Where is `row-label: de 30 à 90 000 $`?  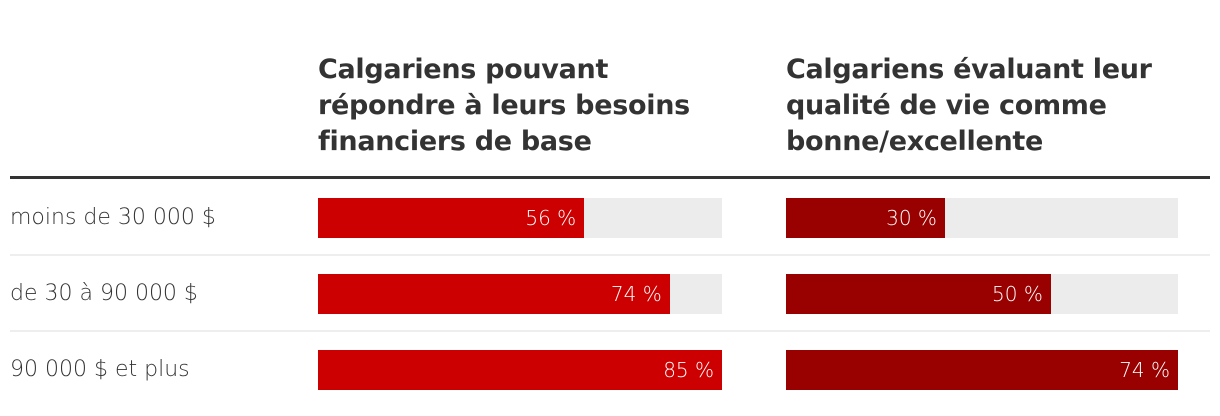 row-label: de 30 à 90 000 $ is located at coordinates (104, 293).